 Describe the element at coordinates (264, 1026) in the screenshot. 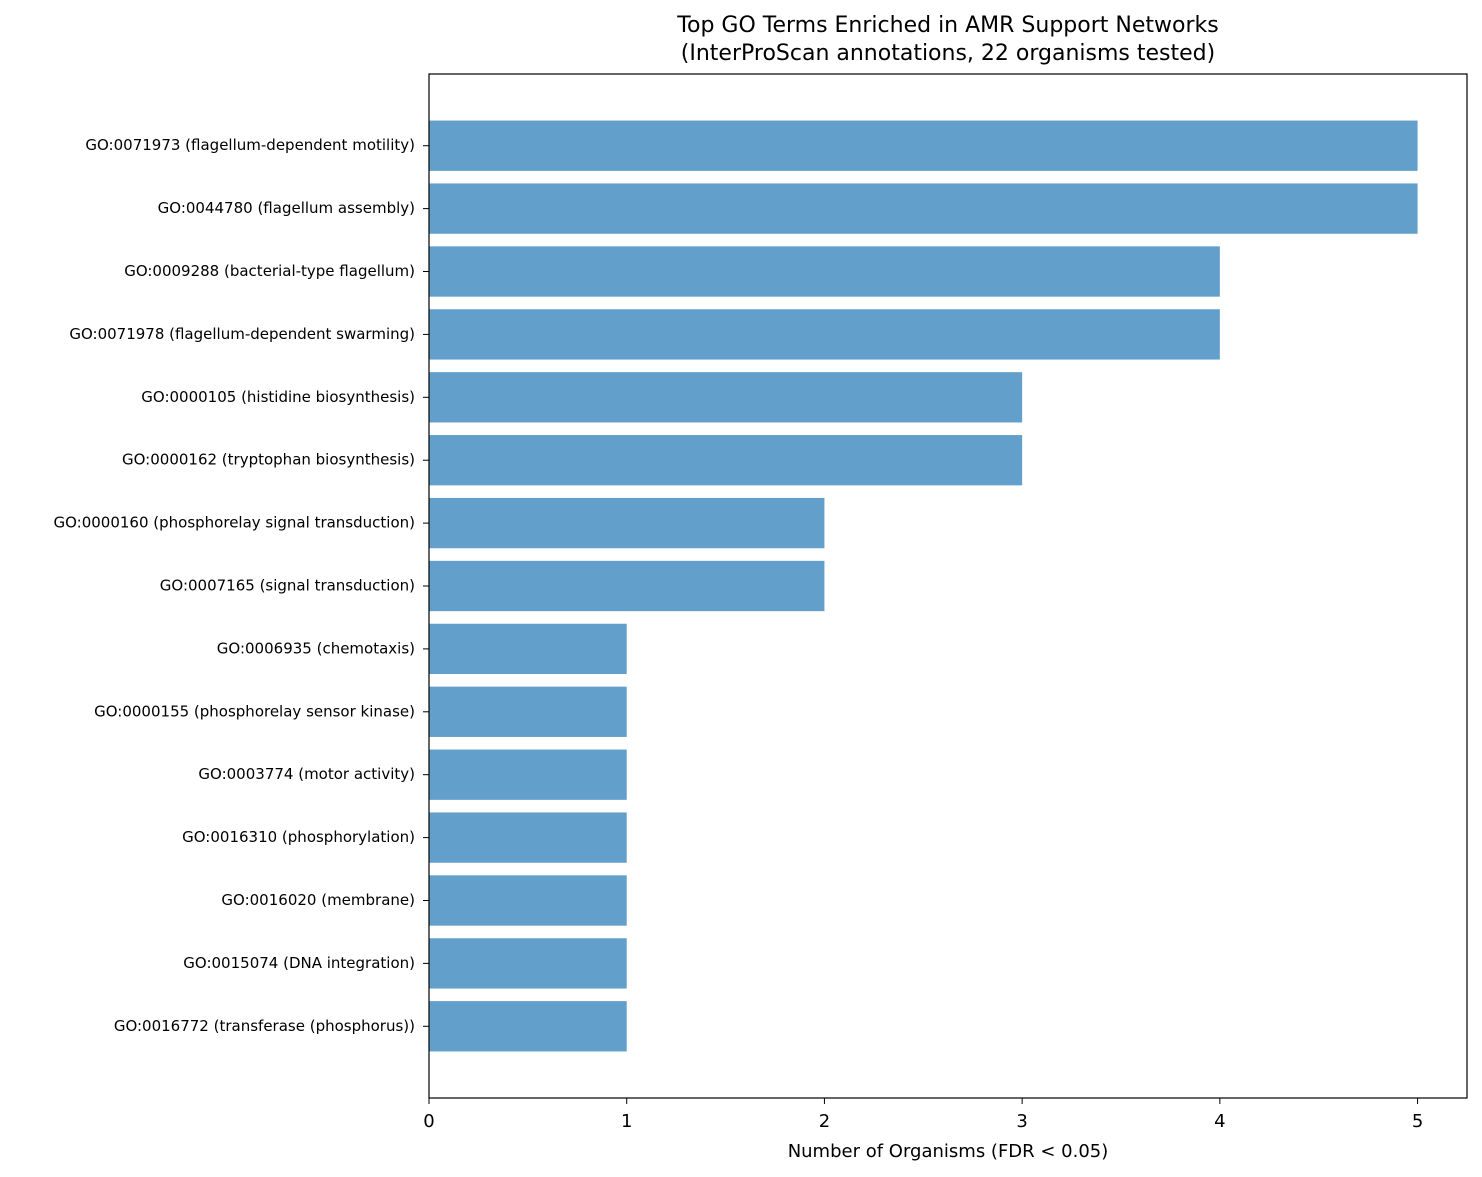

I see `y-tick-label: GO:0016772 (transferase (phosphorus))` at that location.